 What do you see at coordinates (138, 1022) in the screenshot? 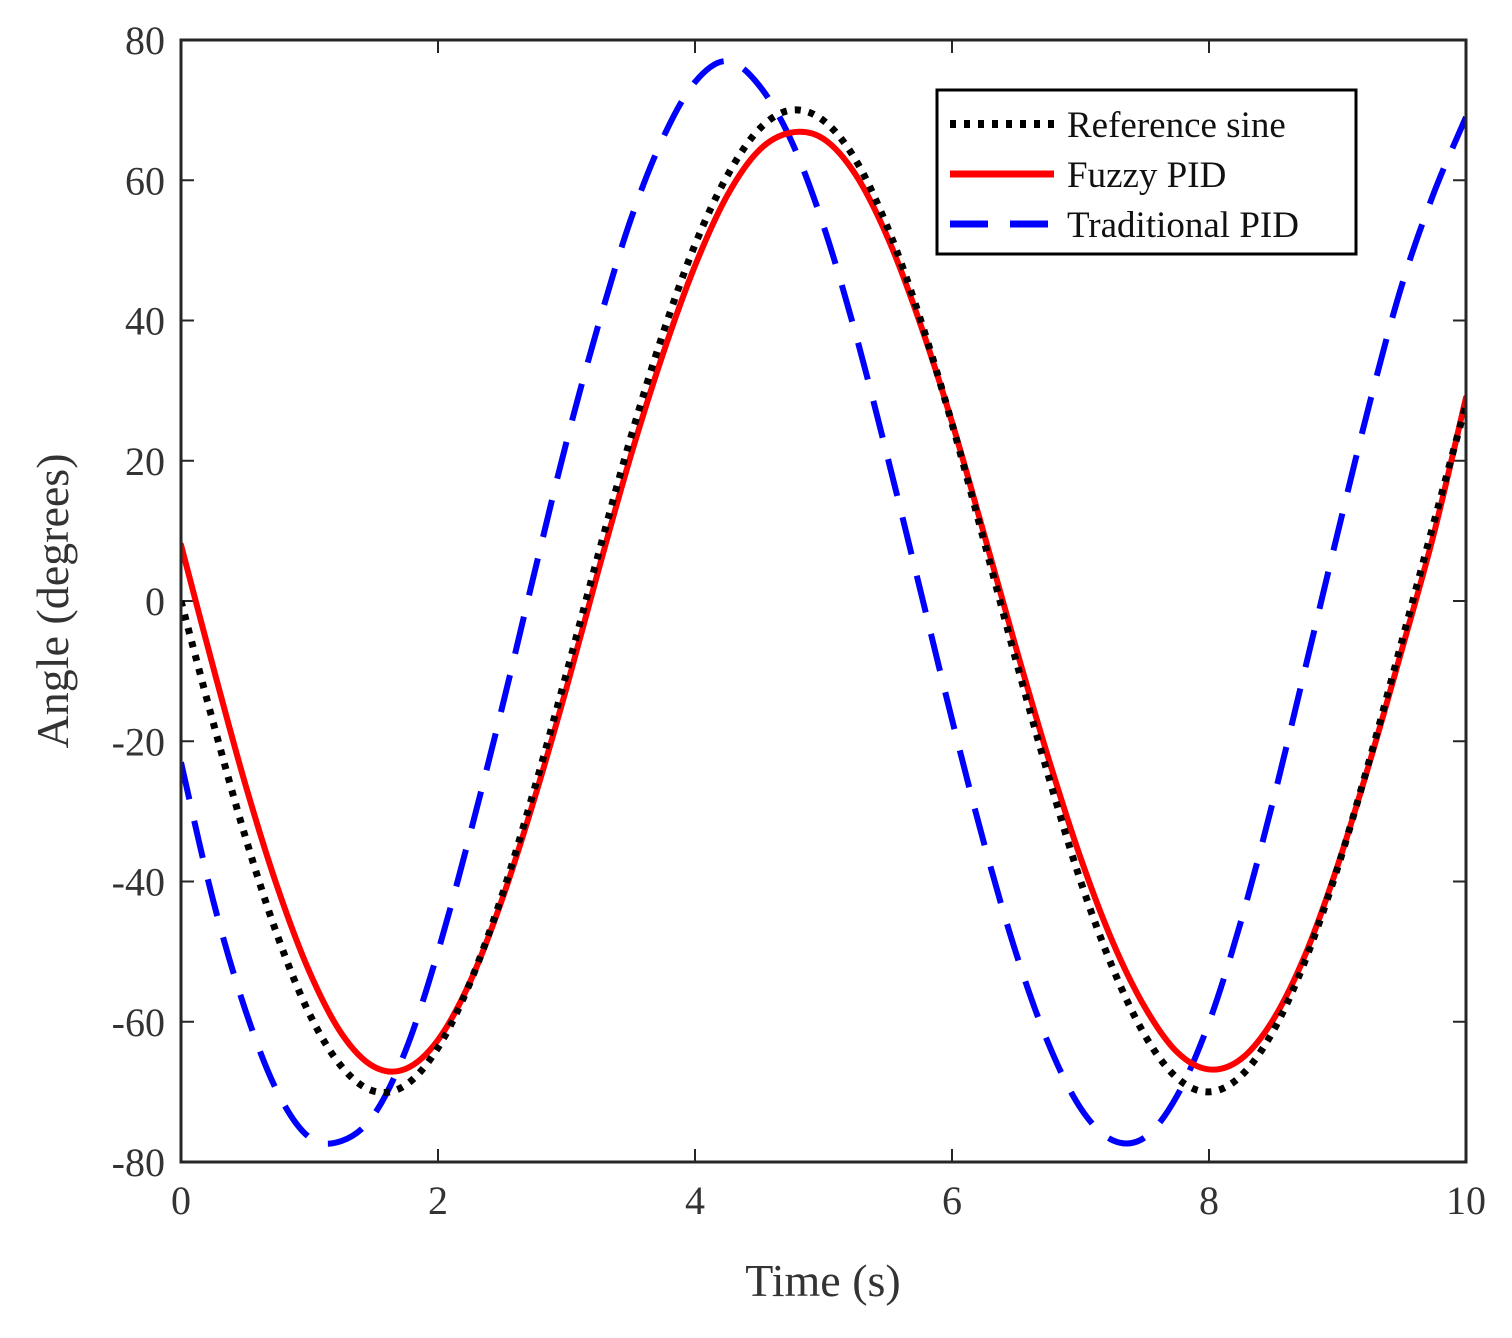
I see `y-tick-label-7: -60` at bounding box center [138, 1022].